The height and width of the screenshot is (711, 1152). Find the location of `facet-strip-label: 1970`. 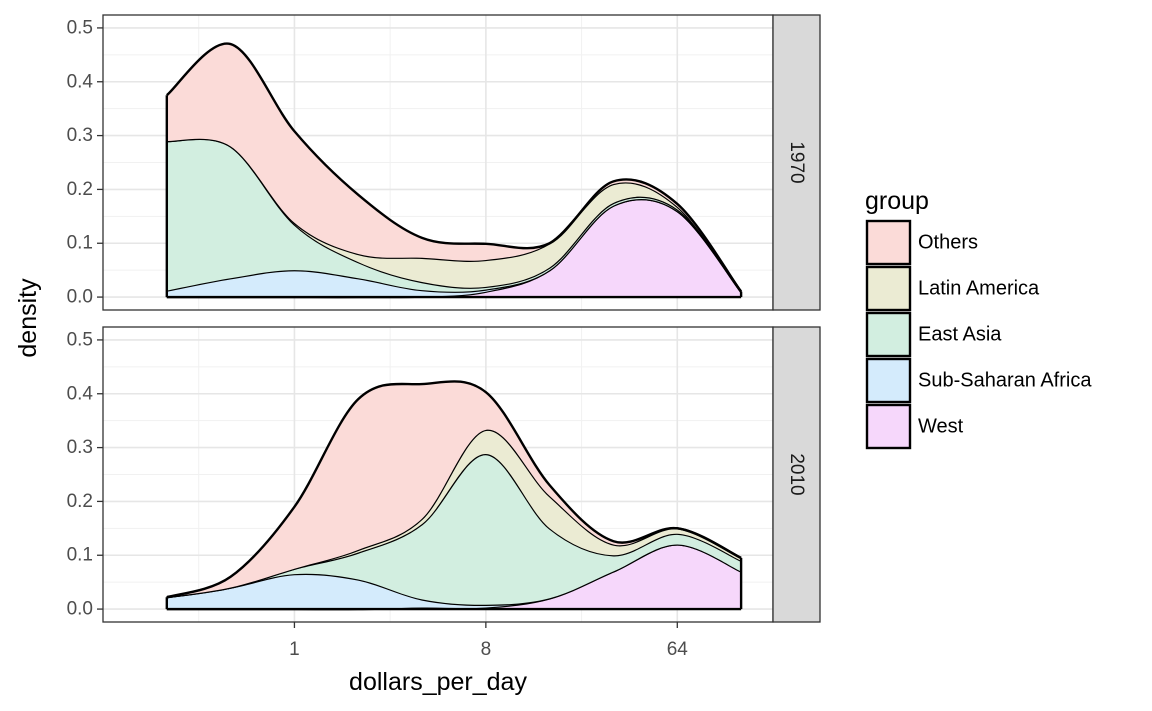

facet-strip-label: 1970 is located at coordinates (796, 162).